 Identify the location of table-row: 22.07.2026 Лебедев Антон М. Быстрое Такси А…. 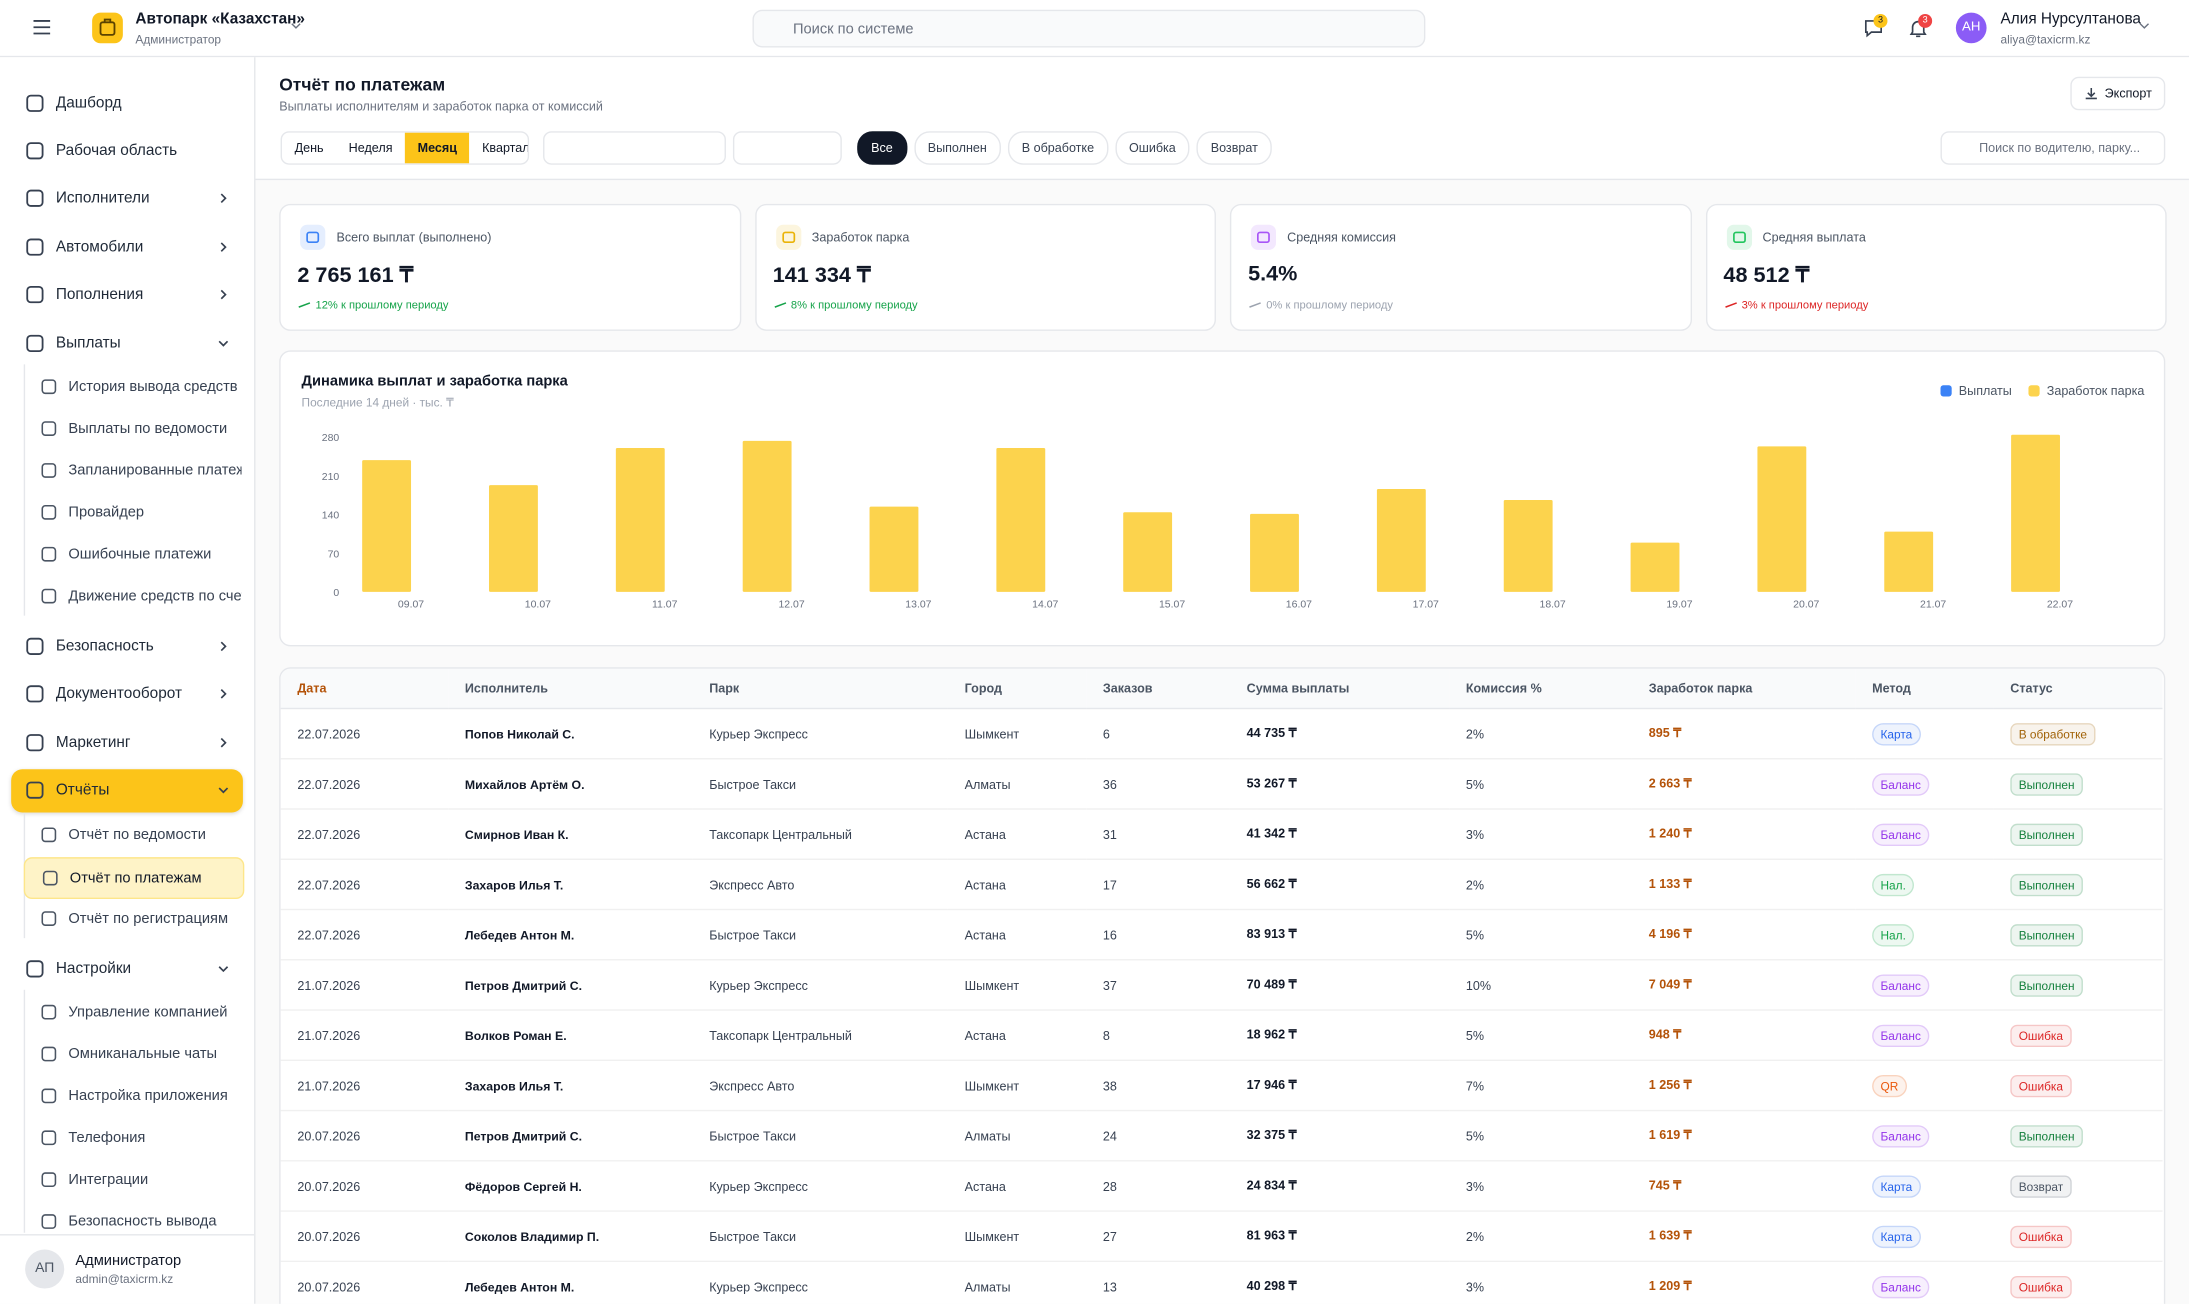
(1221, 935).